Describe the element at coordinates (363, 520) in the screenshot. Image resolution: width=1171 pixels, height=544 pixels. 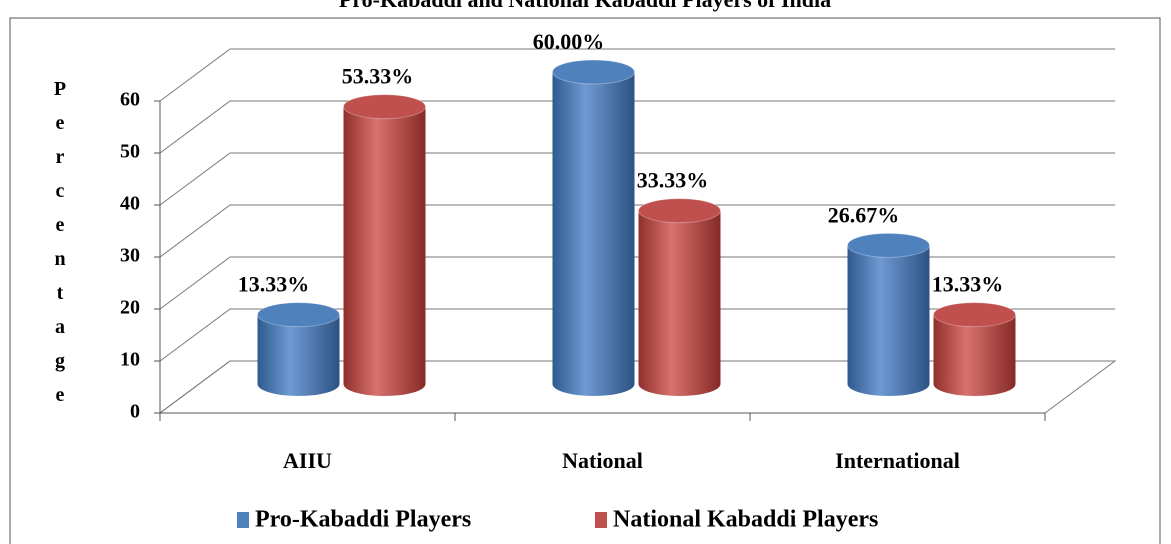
I see `legend-label: Pro-Kabaddi Players` at that location.